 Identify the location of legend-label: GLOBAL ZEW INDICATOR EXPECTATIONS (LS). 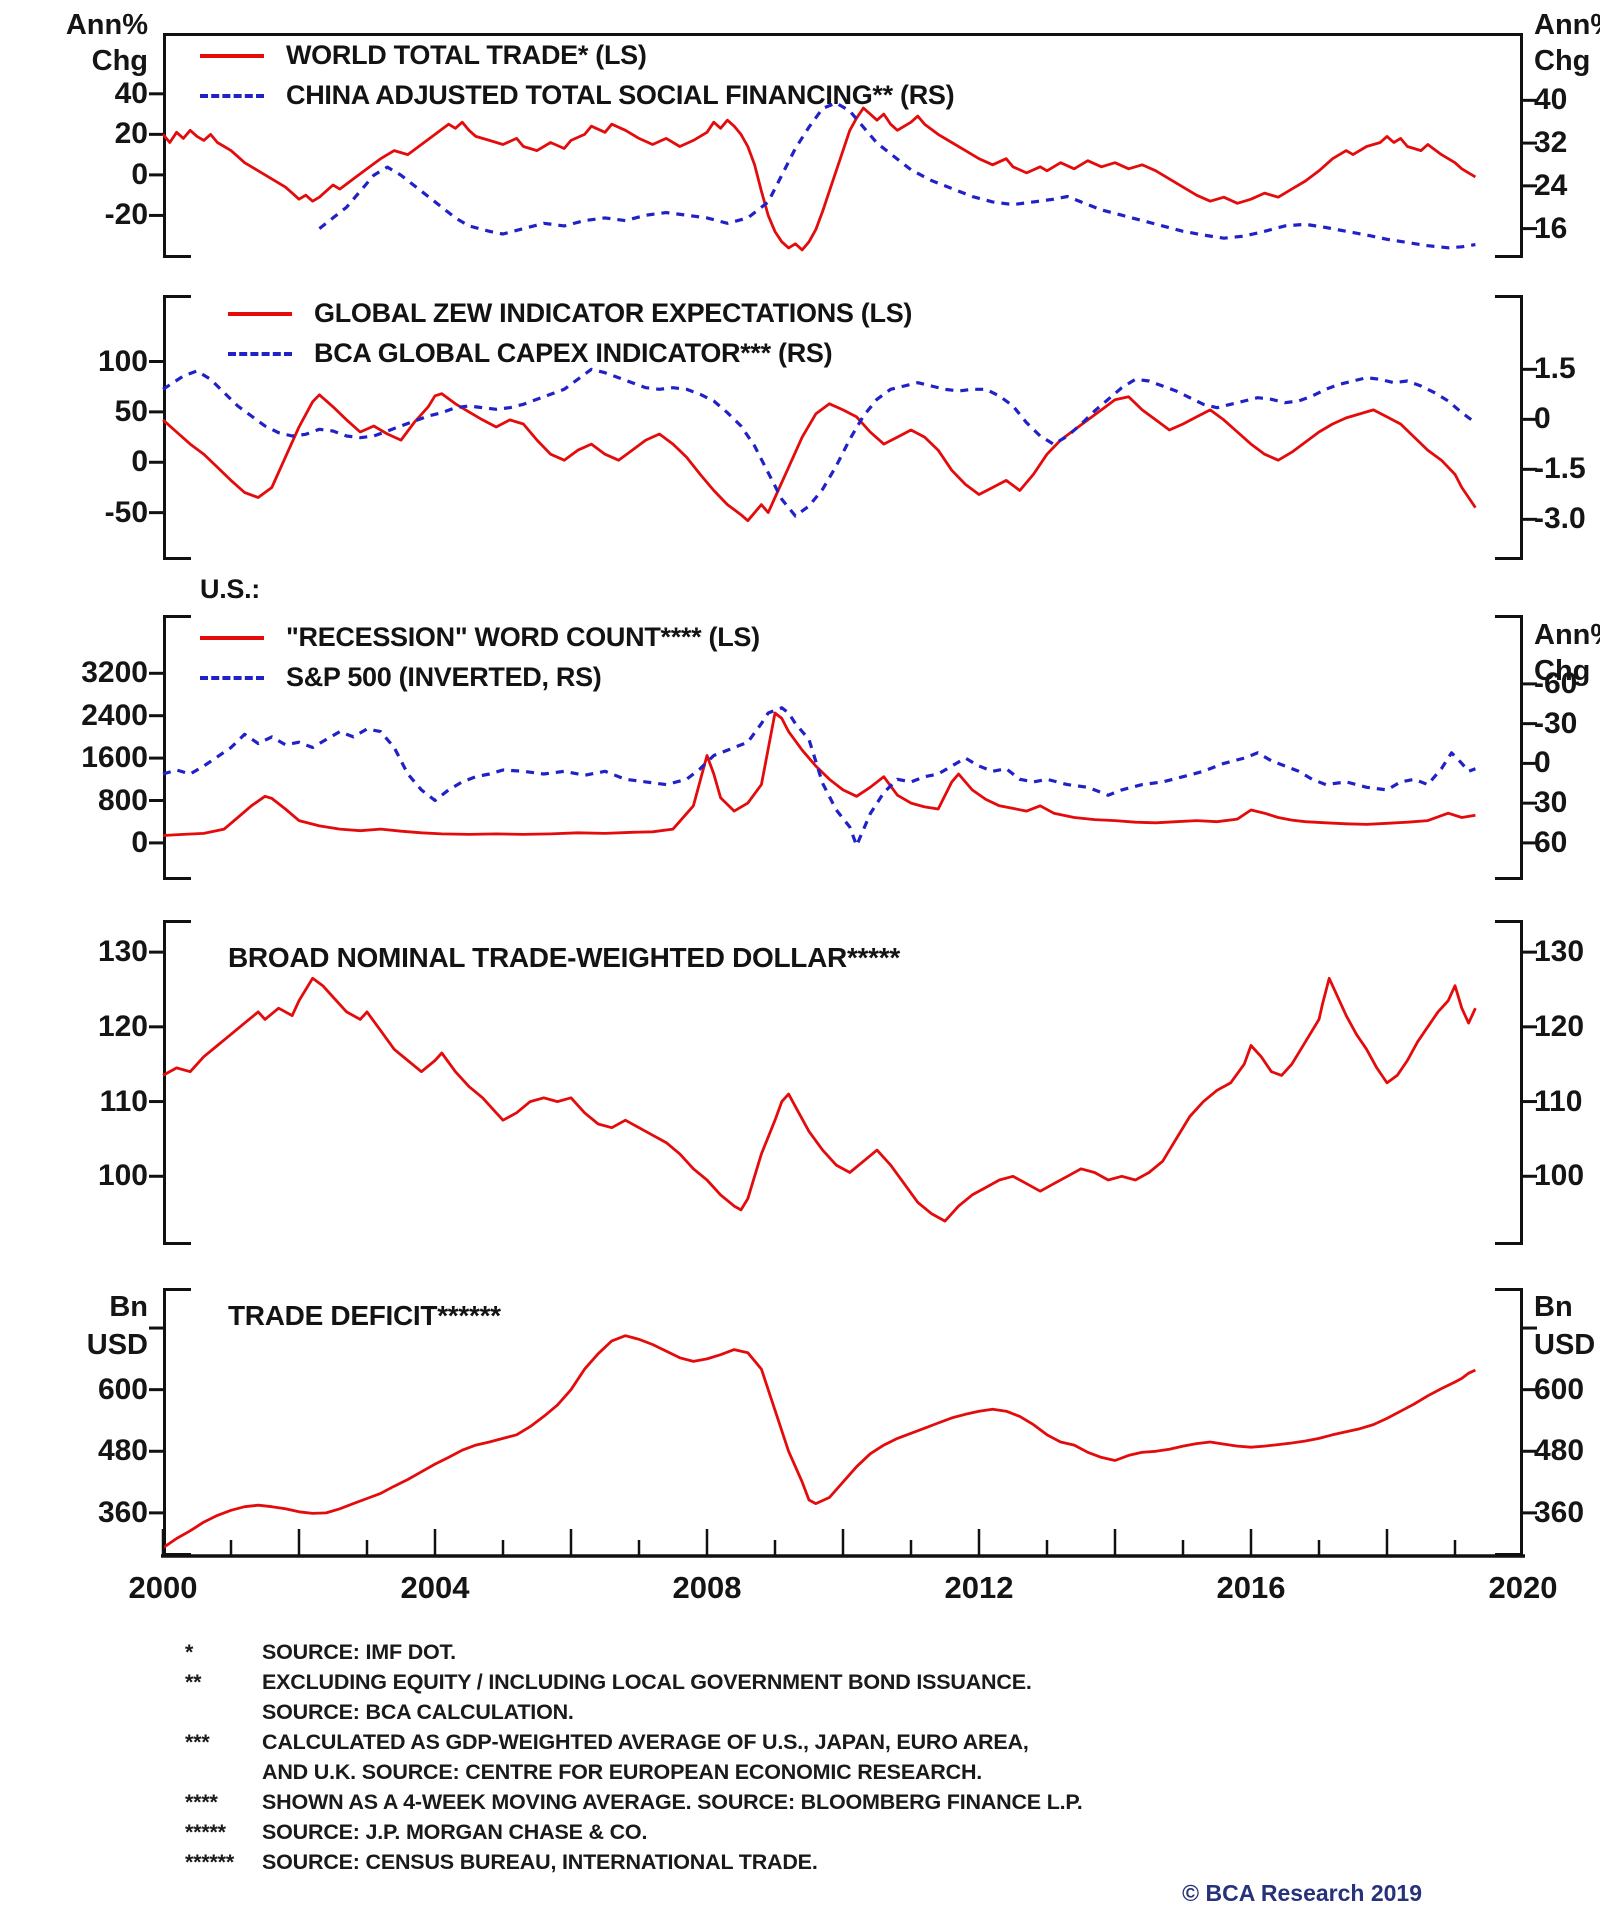
(613, 313).